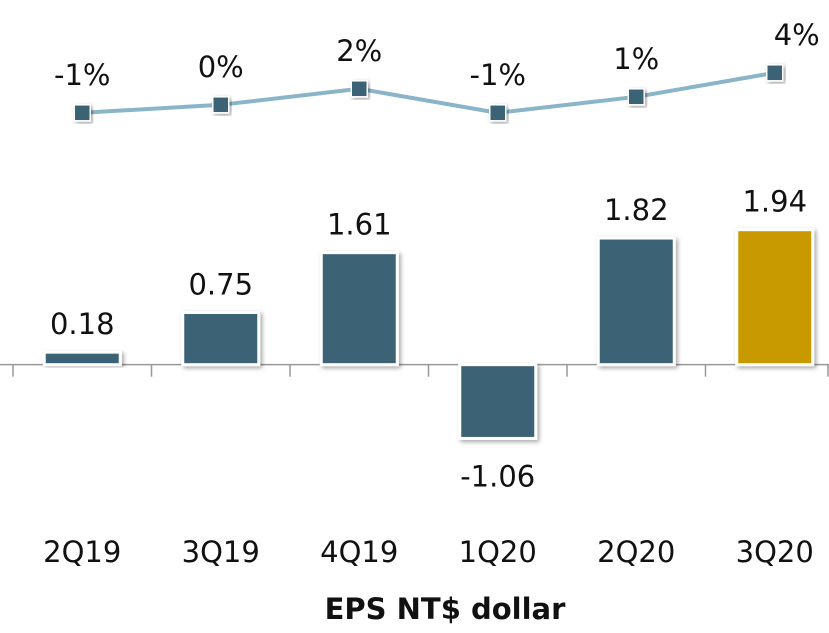 This screenshot has width=829, height=633. What do you see at coordinates (359, 552) in the screenshot?
I see `x-tick-label: 4Q19` at bounding box center [359, 552].